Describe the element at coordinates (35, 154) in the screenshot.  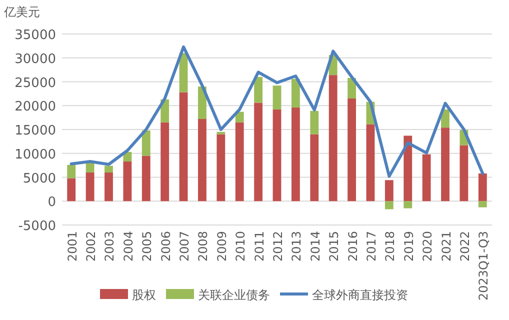
I see `y-tick-label: 10000` at that location.